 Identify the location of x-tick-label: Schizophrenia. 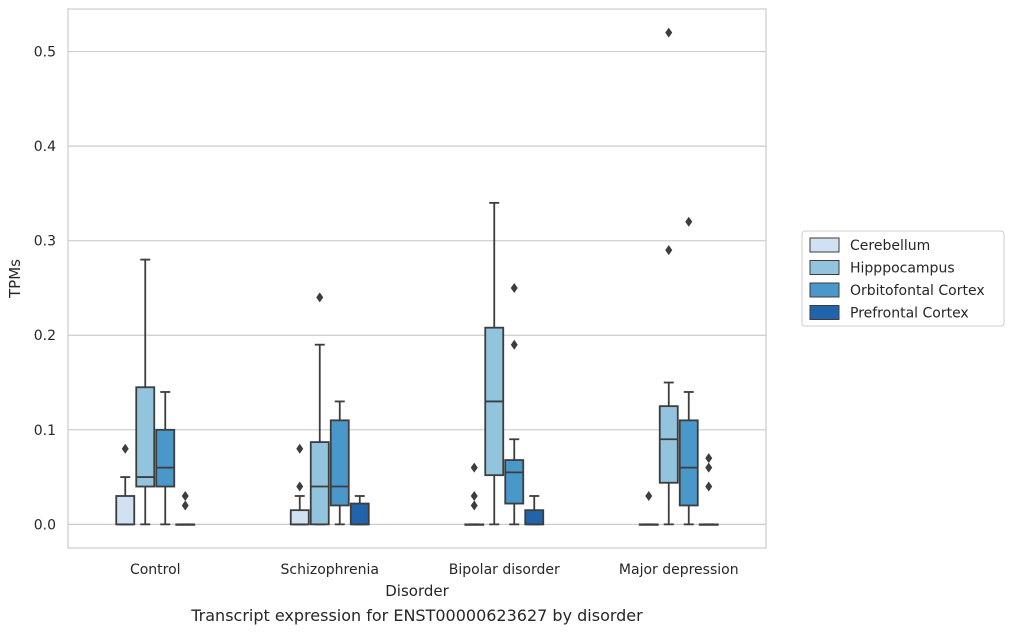
(330, 570).